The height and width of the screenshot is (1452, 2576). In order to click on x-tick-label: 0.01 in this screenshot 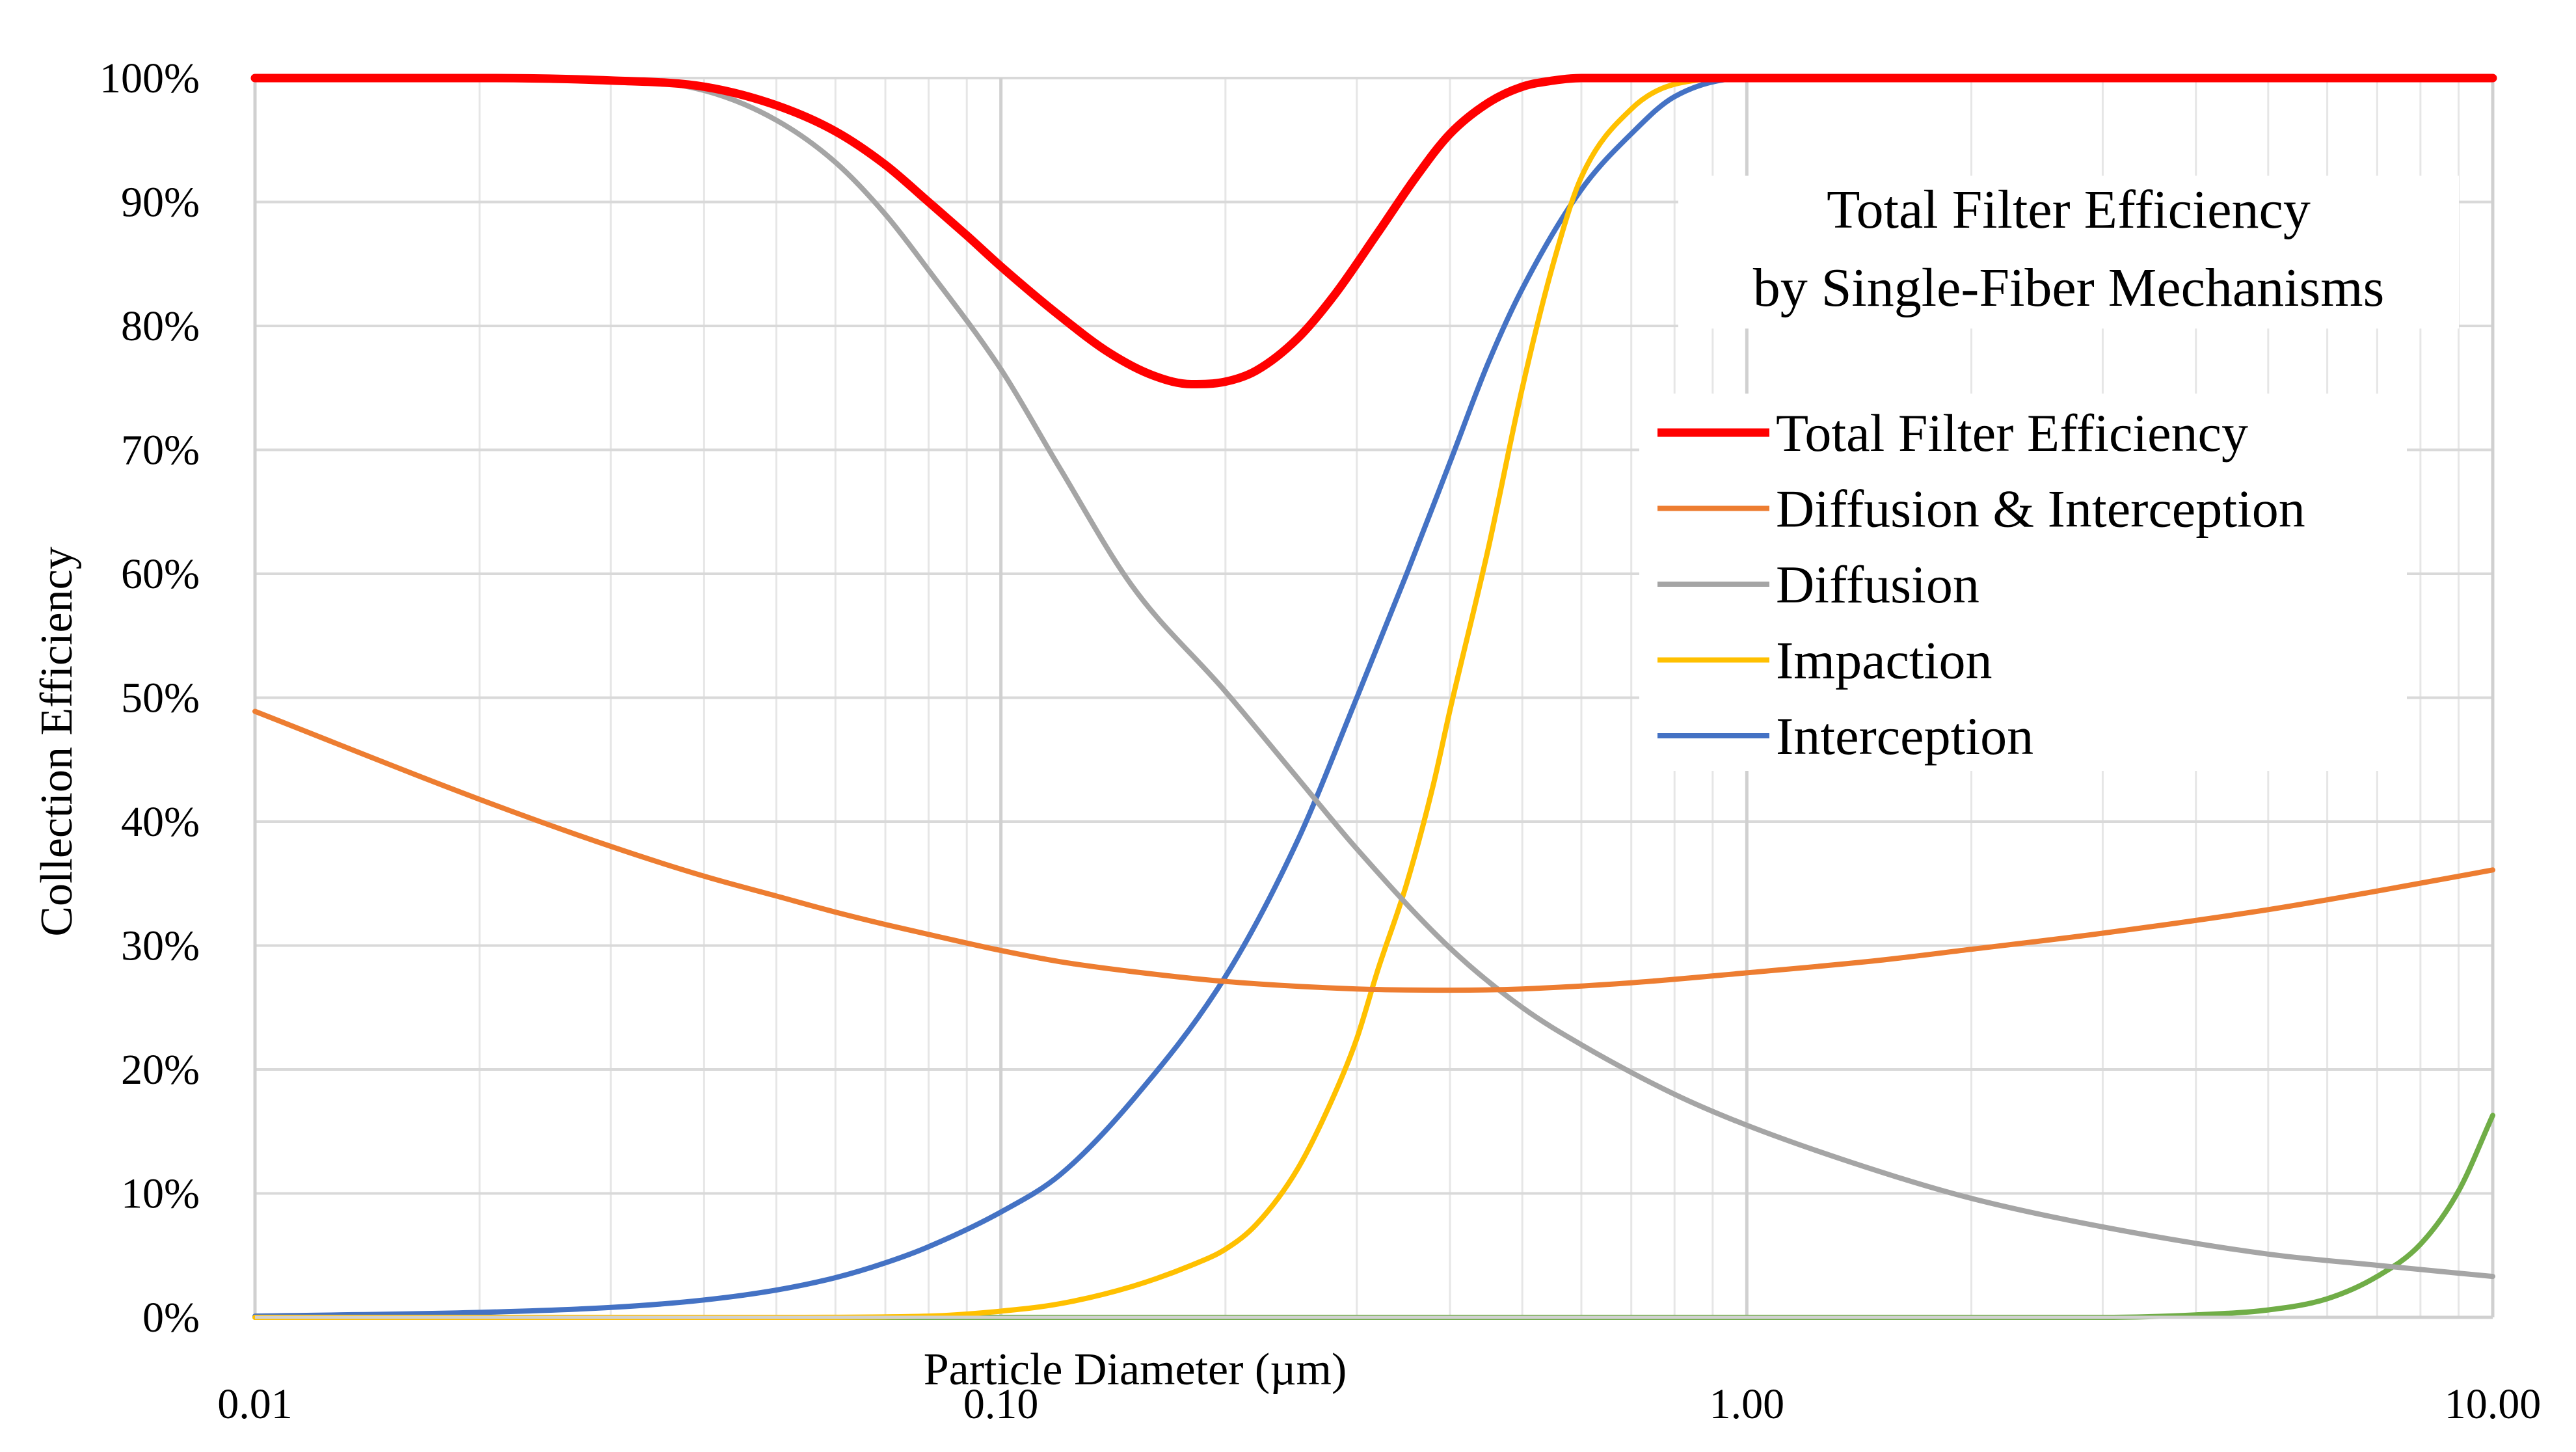, I will do `click(255, 1404)`.